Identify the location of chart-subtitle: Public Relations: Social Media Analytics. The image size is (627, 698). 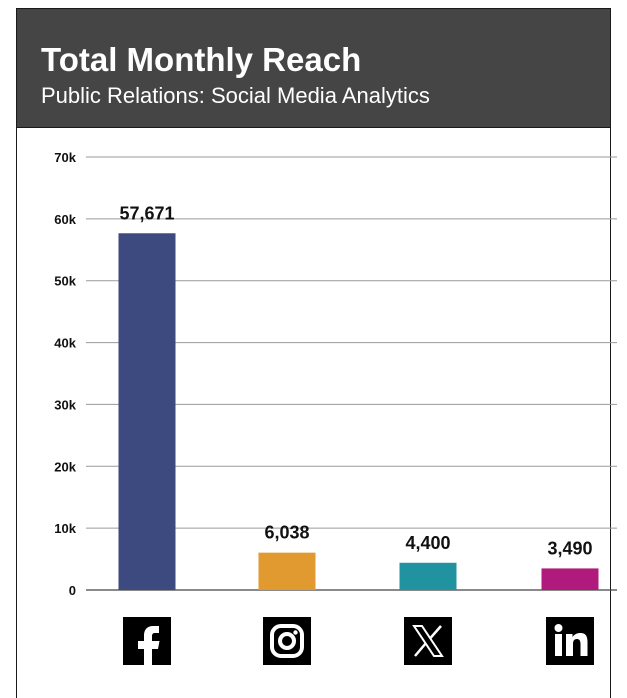
(235, 95).